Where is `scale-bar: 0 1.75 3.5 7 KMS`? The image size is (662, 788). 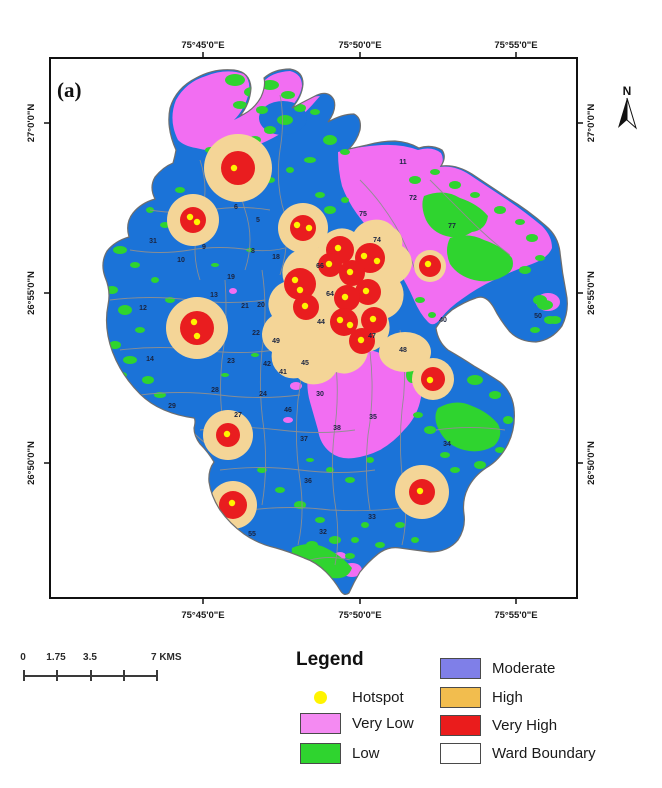 scale-bar: 0 1.75 3.5 7 KMS is located at coordinates (120, 669).